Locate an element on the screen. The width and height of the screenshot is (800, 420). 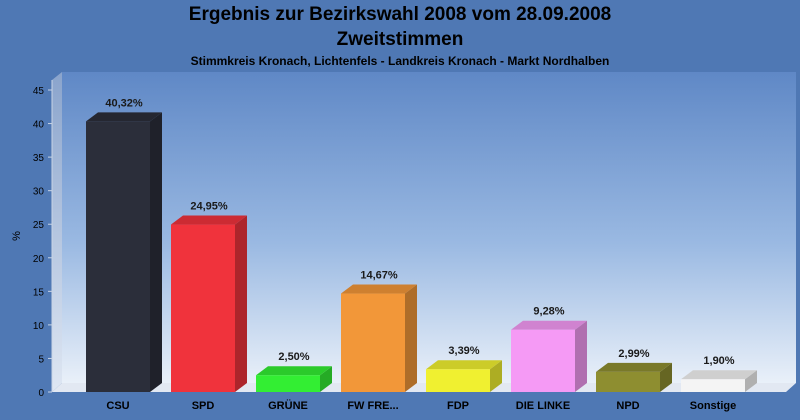
chart-side-wall is located at coordinates (57, 232).